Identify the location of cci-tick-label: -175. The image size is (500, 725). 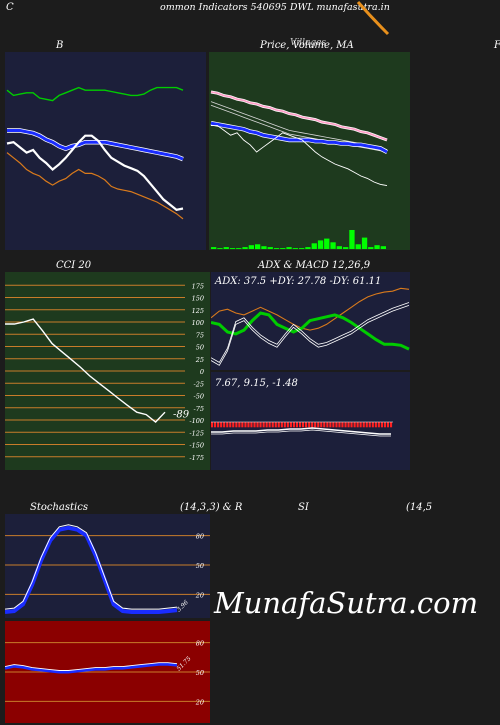
(196, 458).